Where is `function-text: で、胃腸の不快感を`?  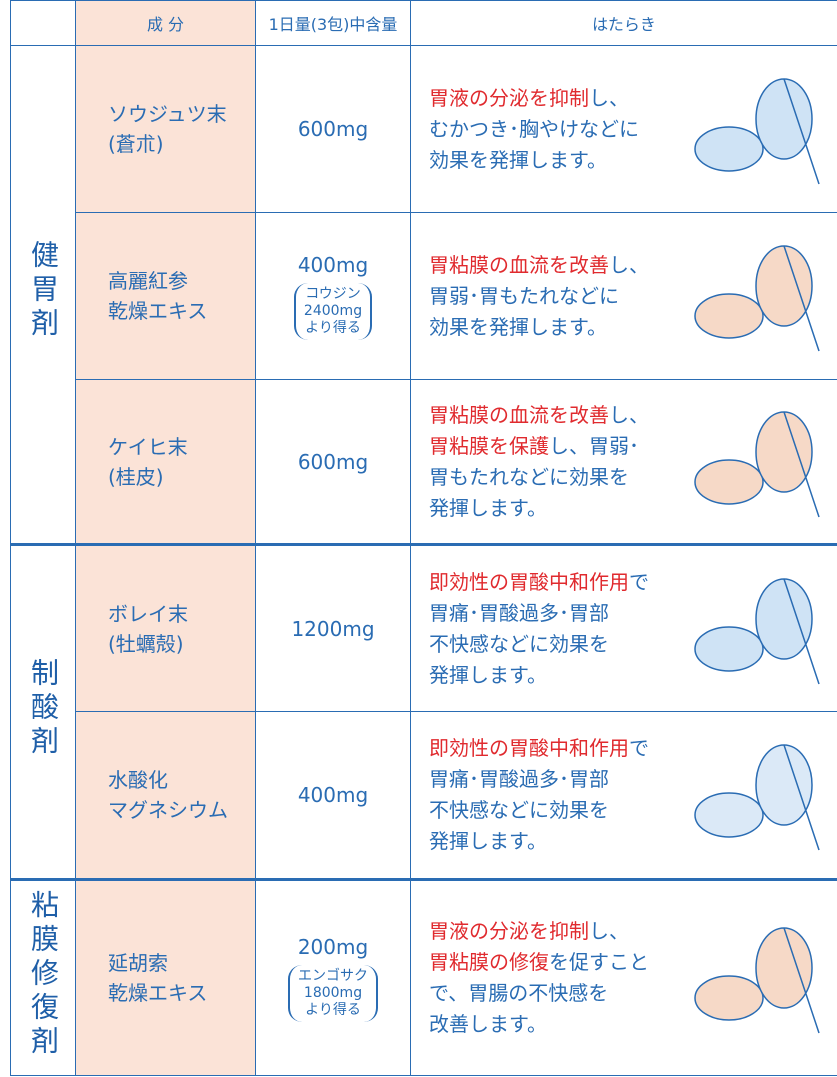 function-text: で、胃腸の不快感を is located at coordinates (519, 993).